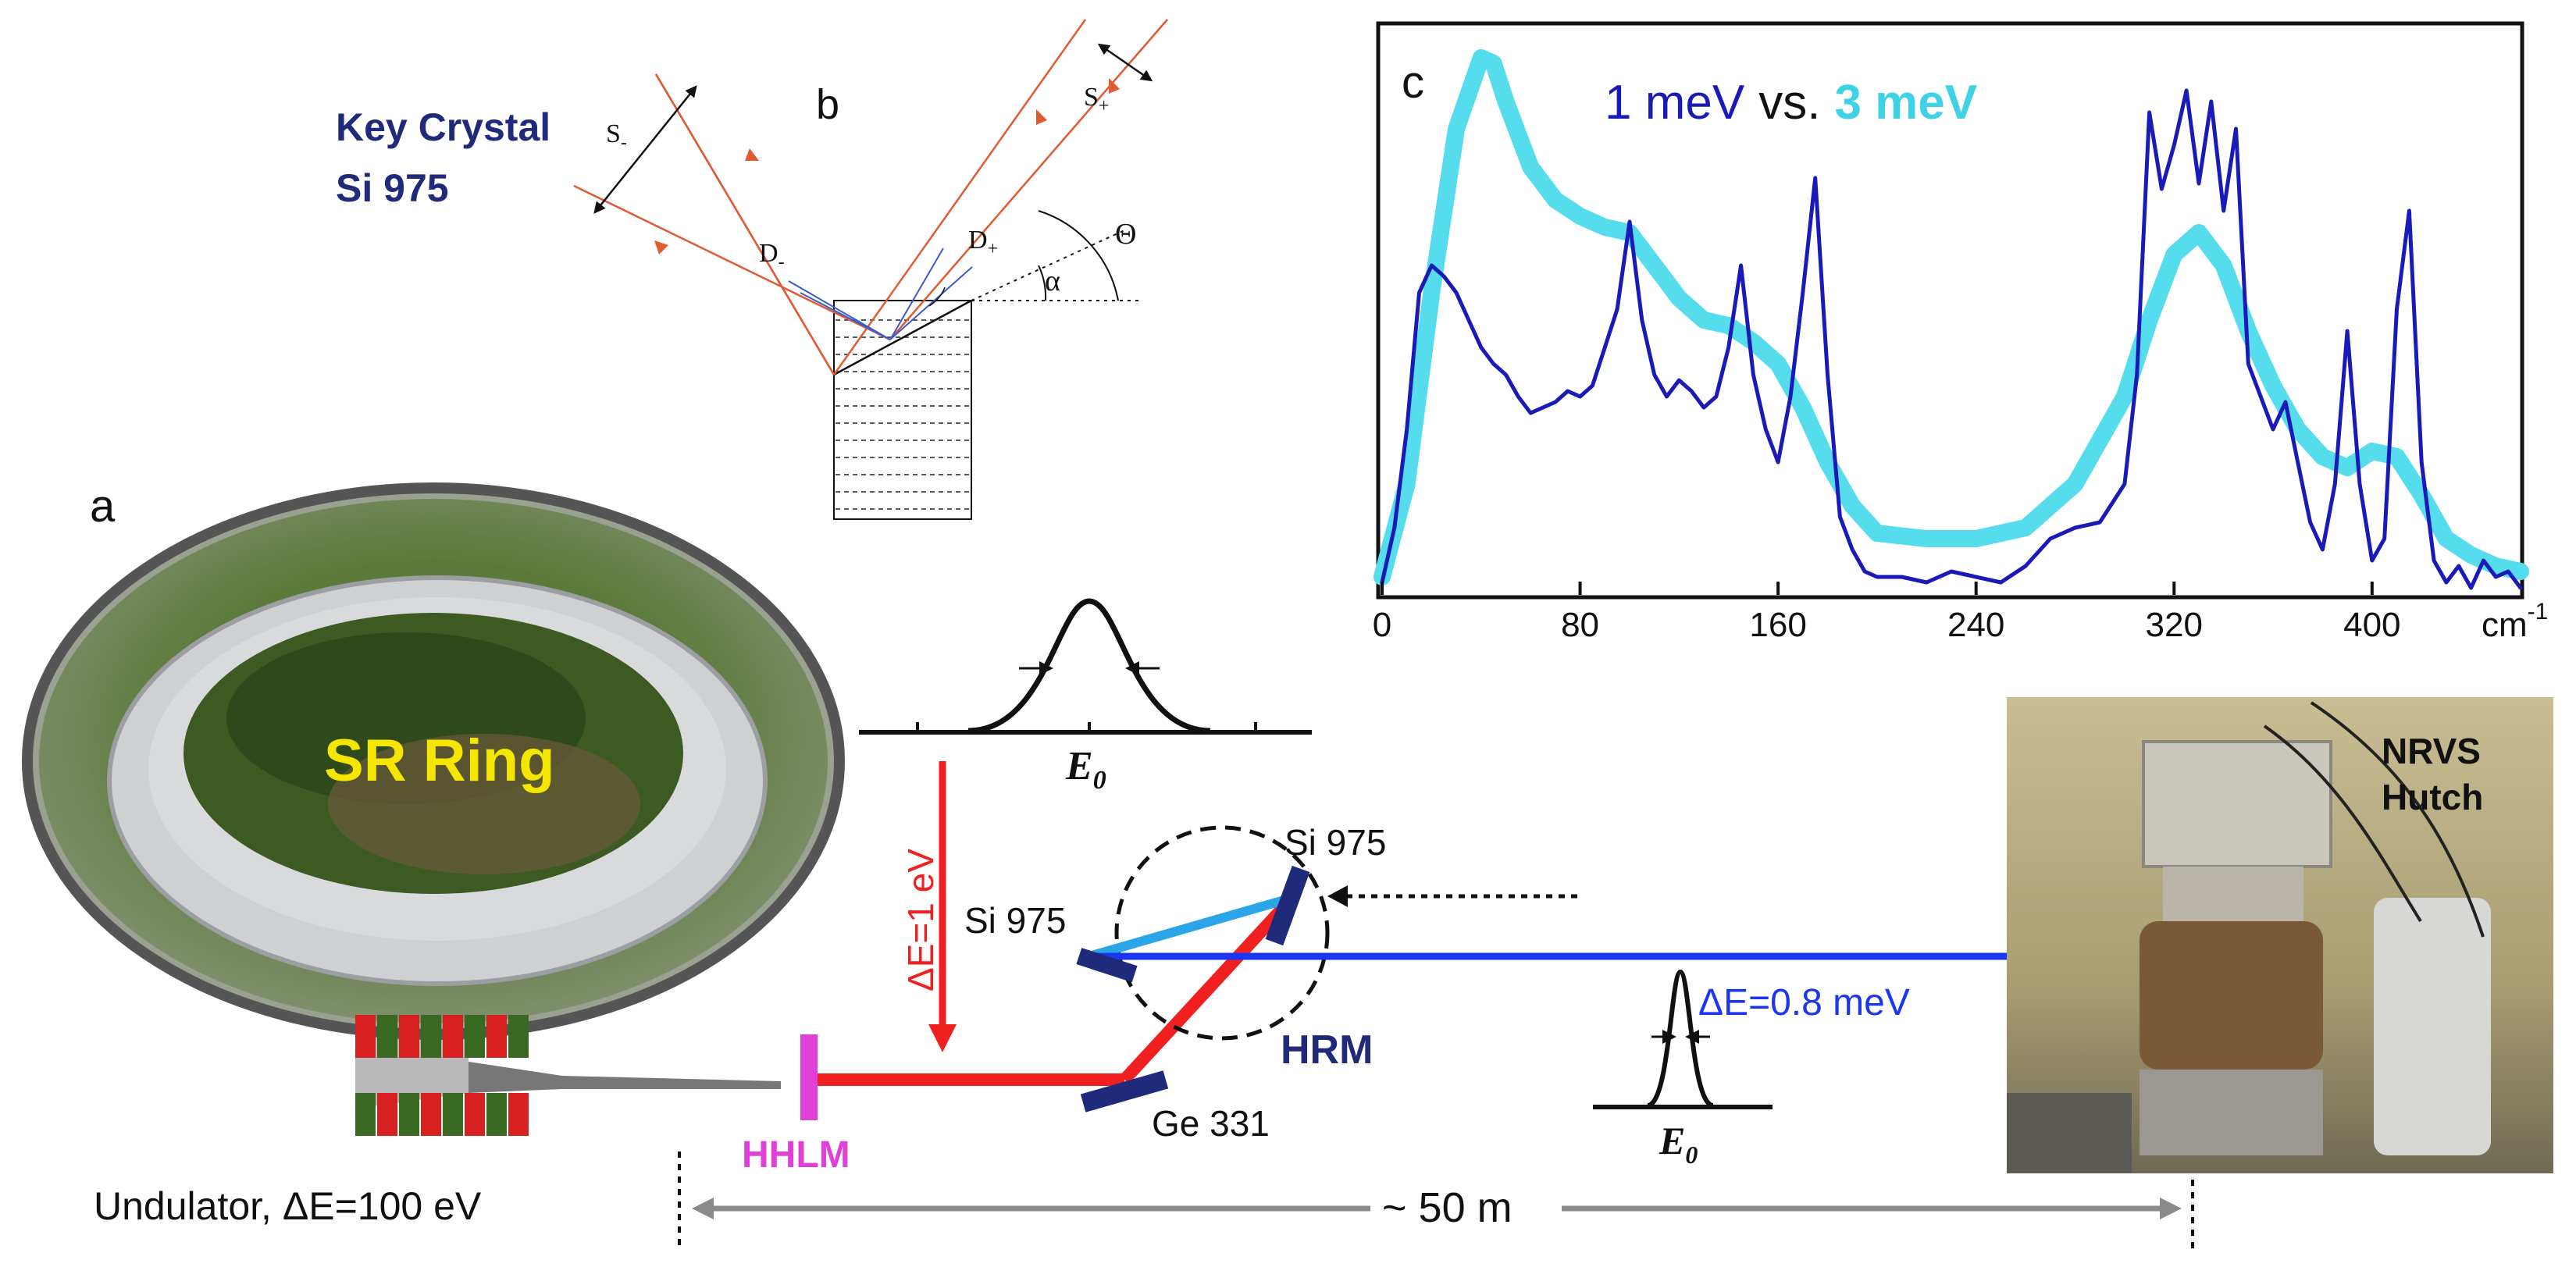  I want to click on x-axis-unit: cm-1, so click(2515, 621).